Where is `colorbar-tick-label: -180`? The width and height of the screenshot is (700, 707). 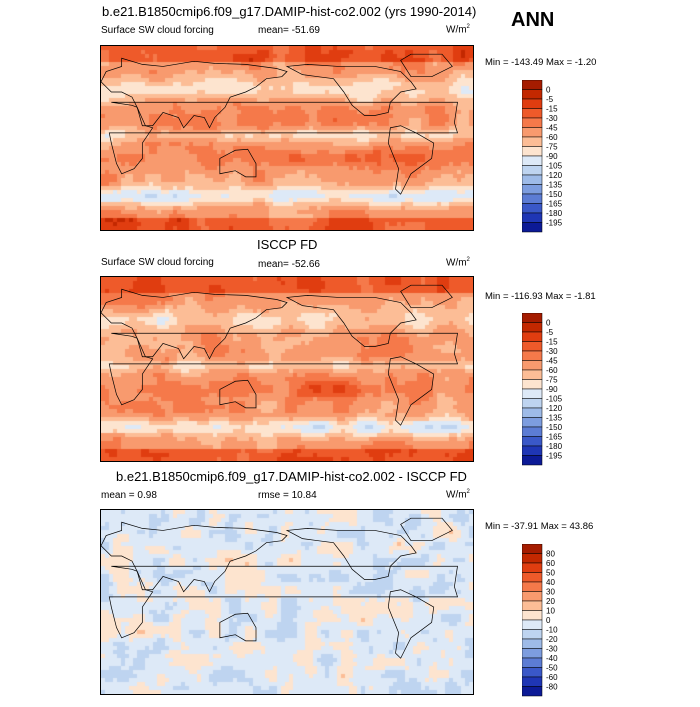 colorbar-tick-label: -180 is located at coordinates (554, 213).